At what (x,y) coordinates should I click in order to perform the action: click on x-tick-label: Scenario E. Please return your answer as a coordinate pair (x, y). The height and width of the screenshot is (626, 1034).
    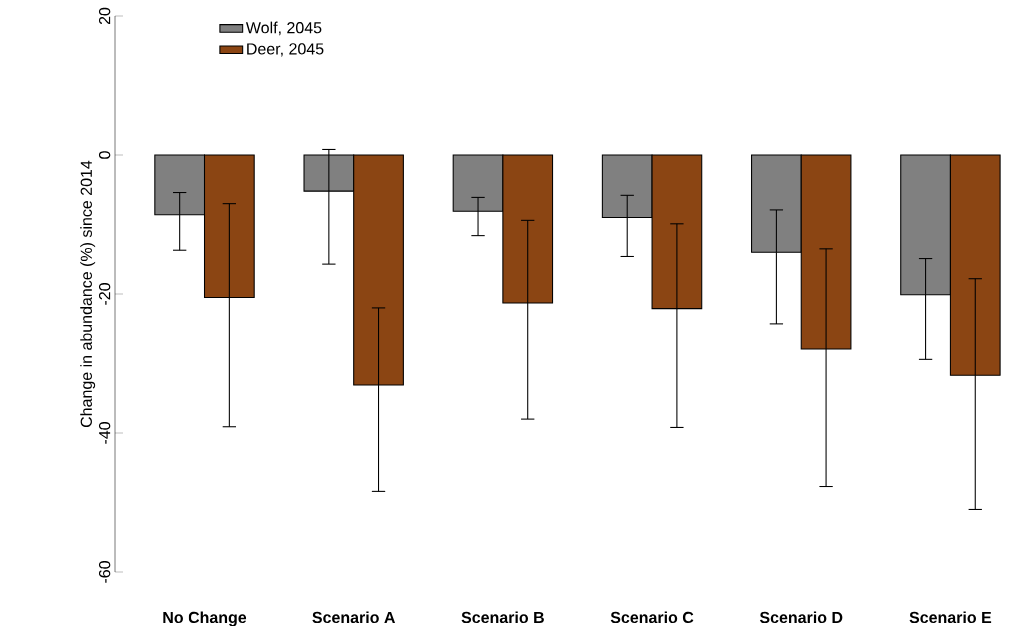
    Looking at the image, I should click on (950, 617).